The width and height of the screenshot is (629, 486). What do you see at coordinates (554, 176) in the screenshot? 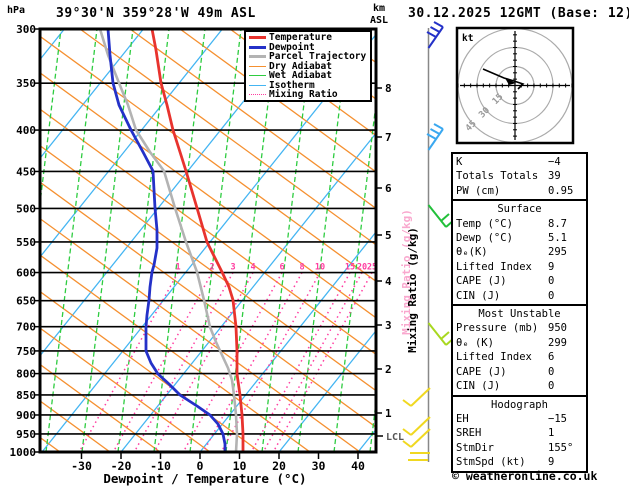
I see `table-row-value: 39` at bounding box center [554, 176].